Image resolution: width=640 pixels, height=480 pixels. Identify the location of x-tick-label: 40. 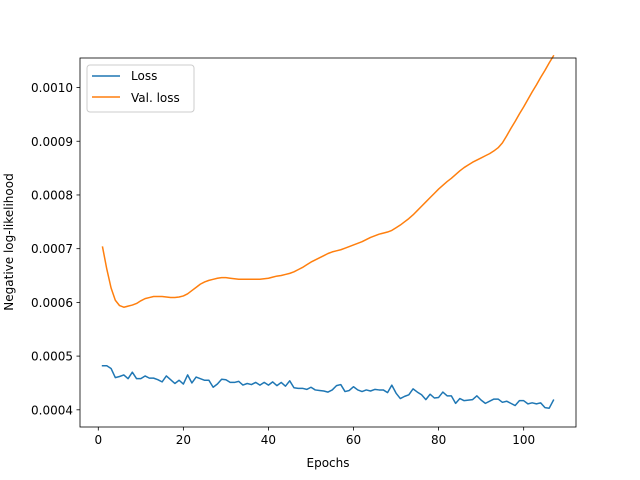
(268, 440).